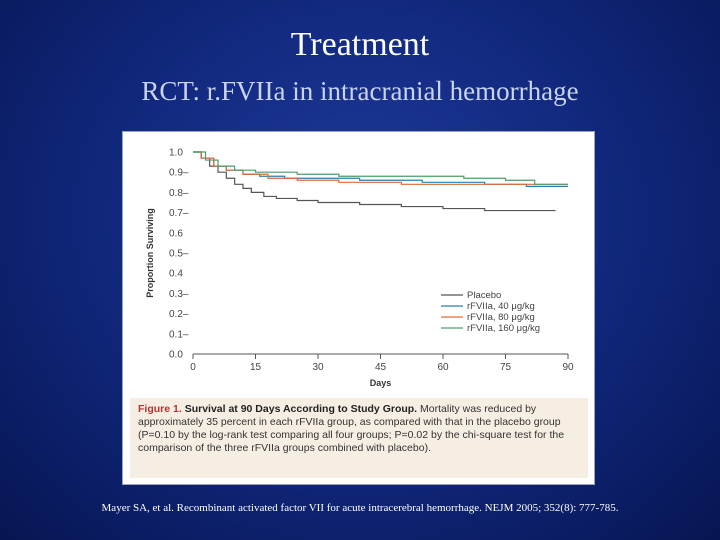 The height and width of the screenshot is (540, 720). Describe the element at coordinates (179, 254) in the screenshot. I see `y-tick-label: 0.5–` at that location.